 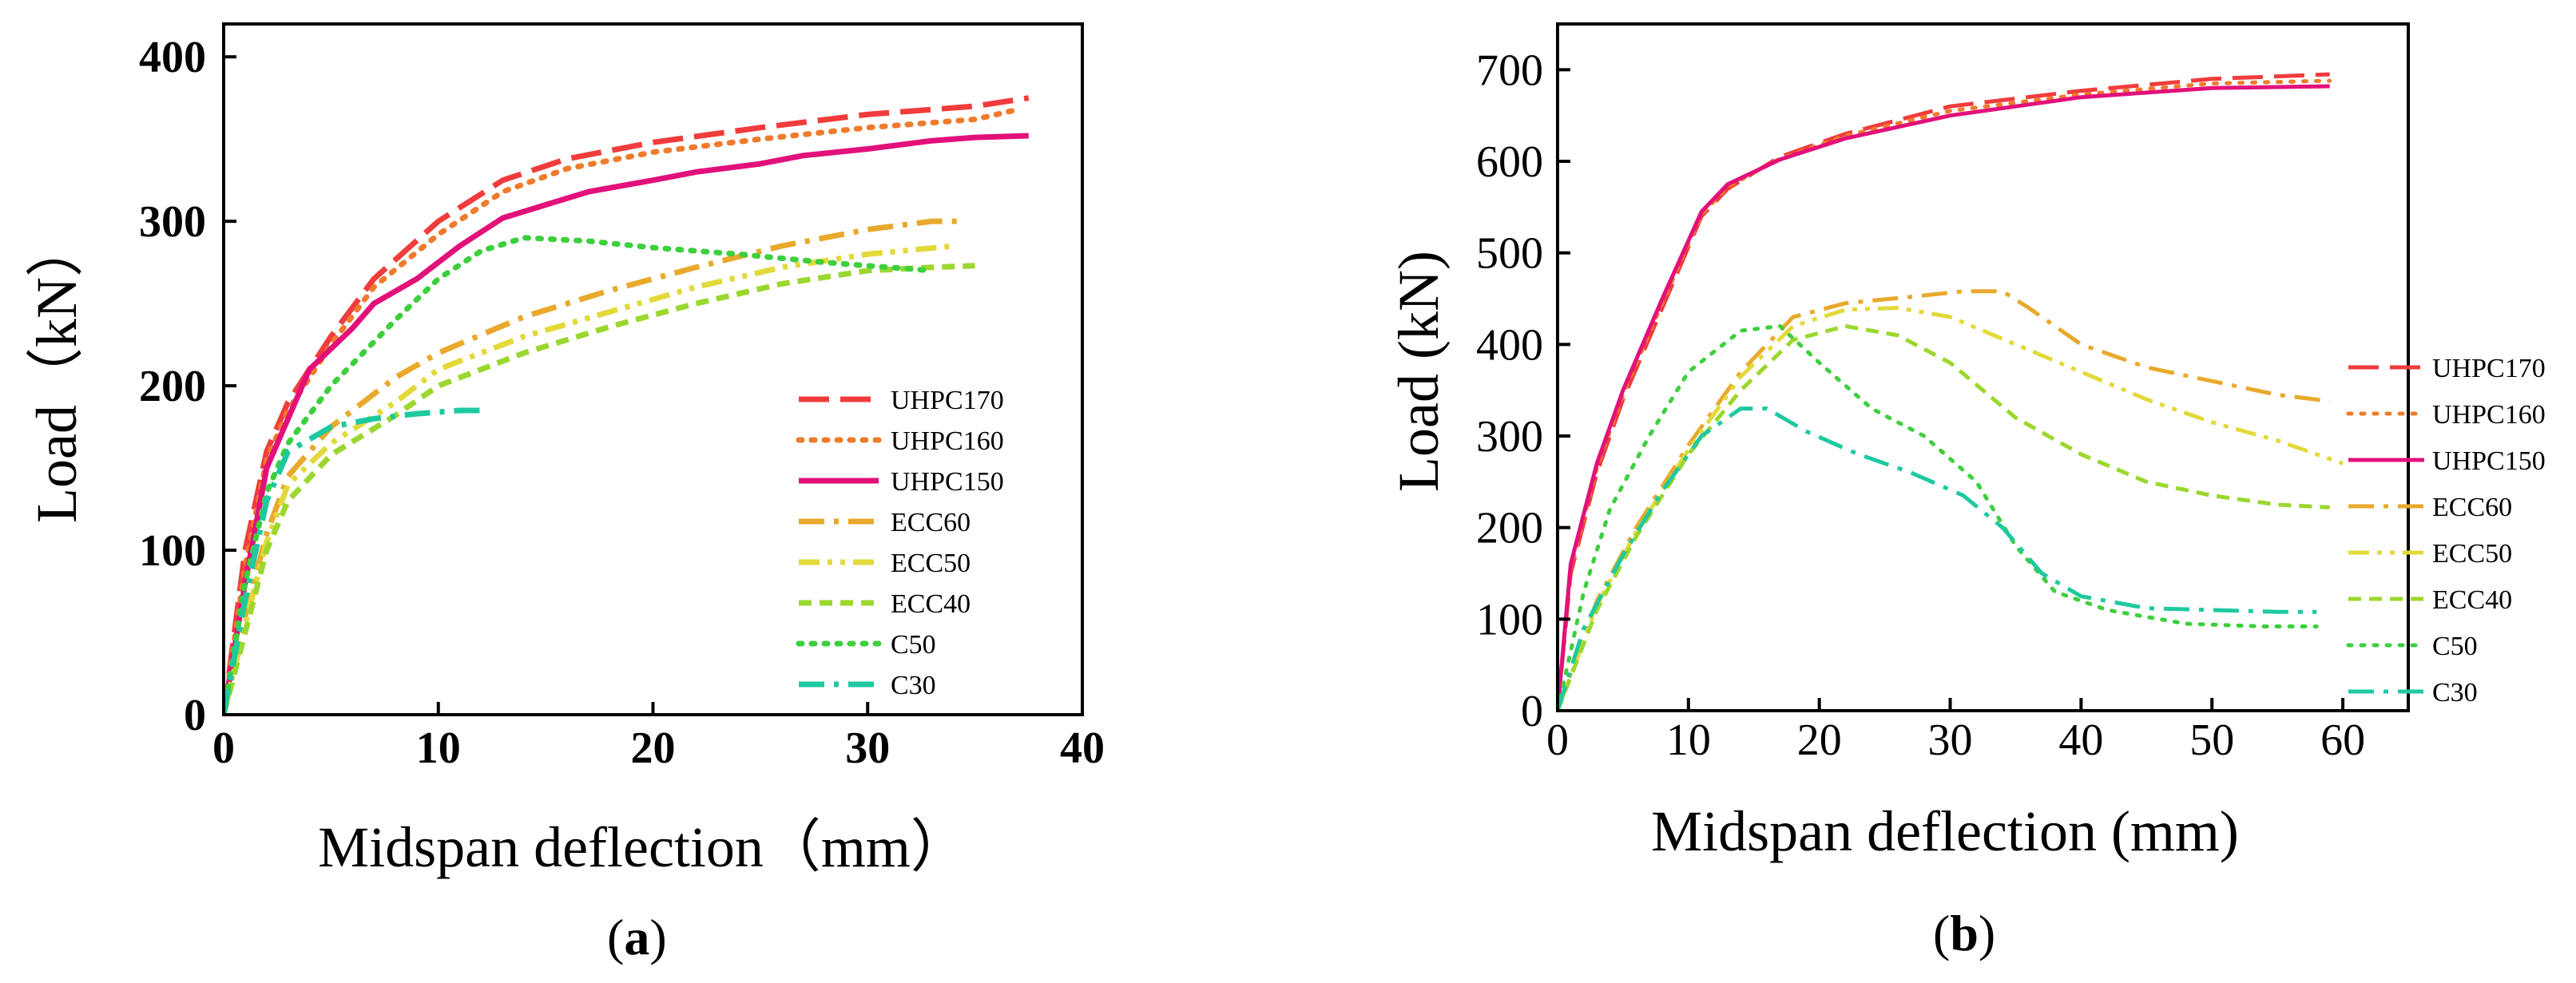 I want to click on y-tick-label: 600, so click(x=1509, y=162).